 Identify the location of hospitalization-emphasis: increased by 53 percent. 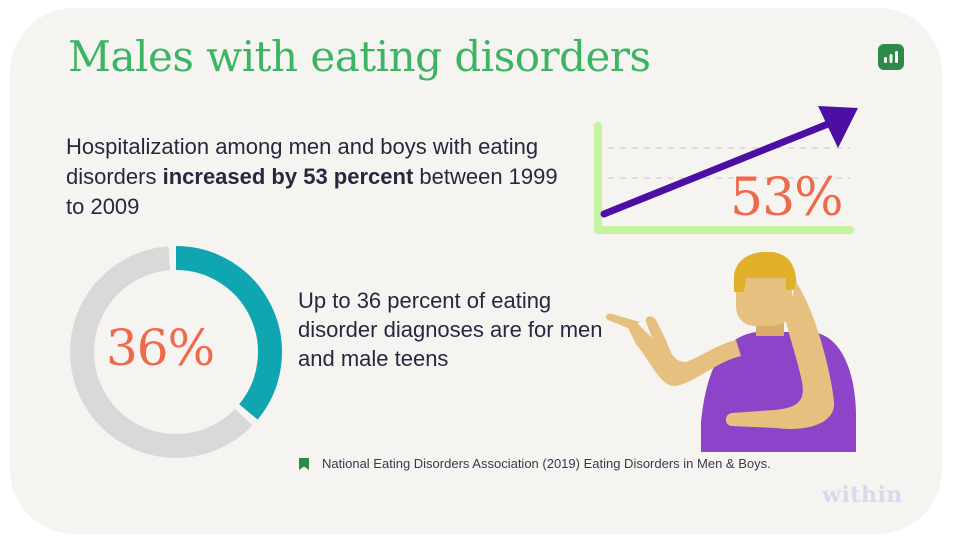
(288, 176).